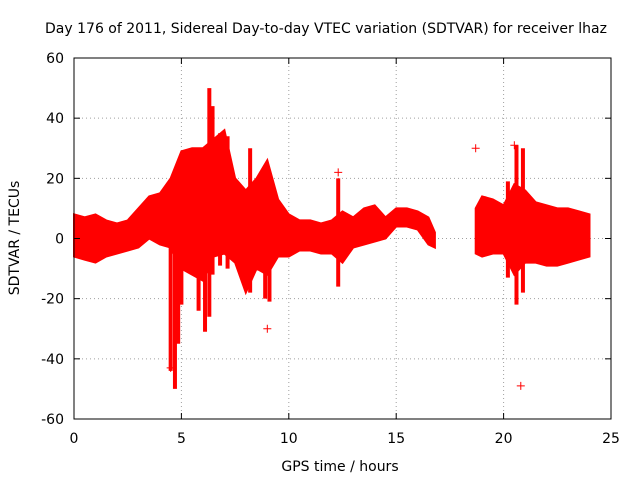 Image resolution: width=640 pixels, height=480 pixels. Describe the element at coordinates (52, 300) in the screenshot. I see `y-tick-label: -20` at that location.